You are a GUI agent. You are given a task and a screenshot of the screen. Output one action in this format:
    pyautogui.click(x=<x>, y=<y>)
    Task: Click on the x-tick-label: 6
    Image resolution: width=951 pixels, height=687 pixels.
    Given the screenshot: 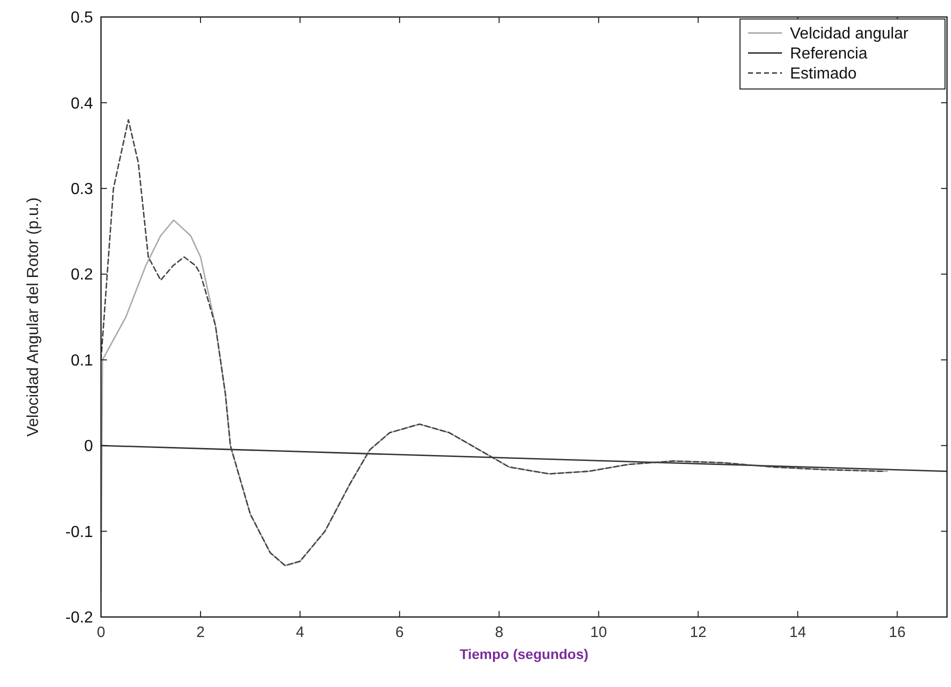 What is the action you would take?
    pyautogui.click(x=399, y=632)
    